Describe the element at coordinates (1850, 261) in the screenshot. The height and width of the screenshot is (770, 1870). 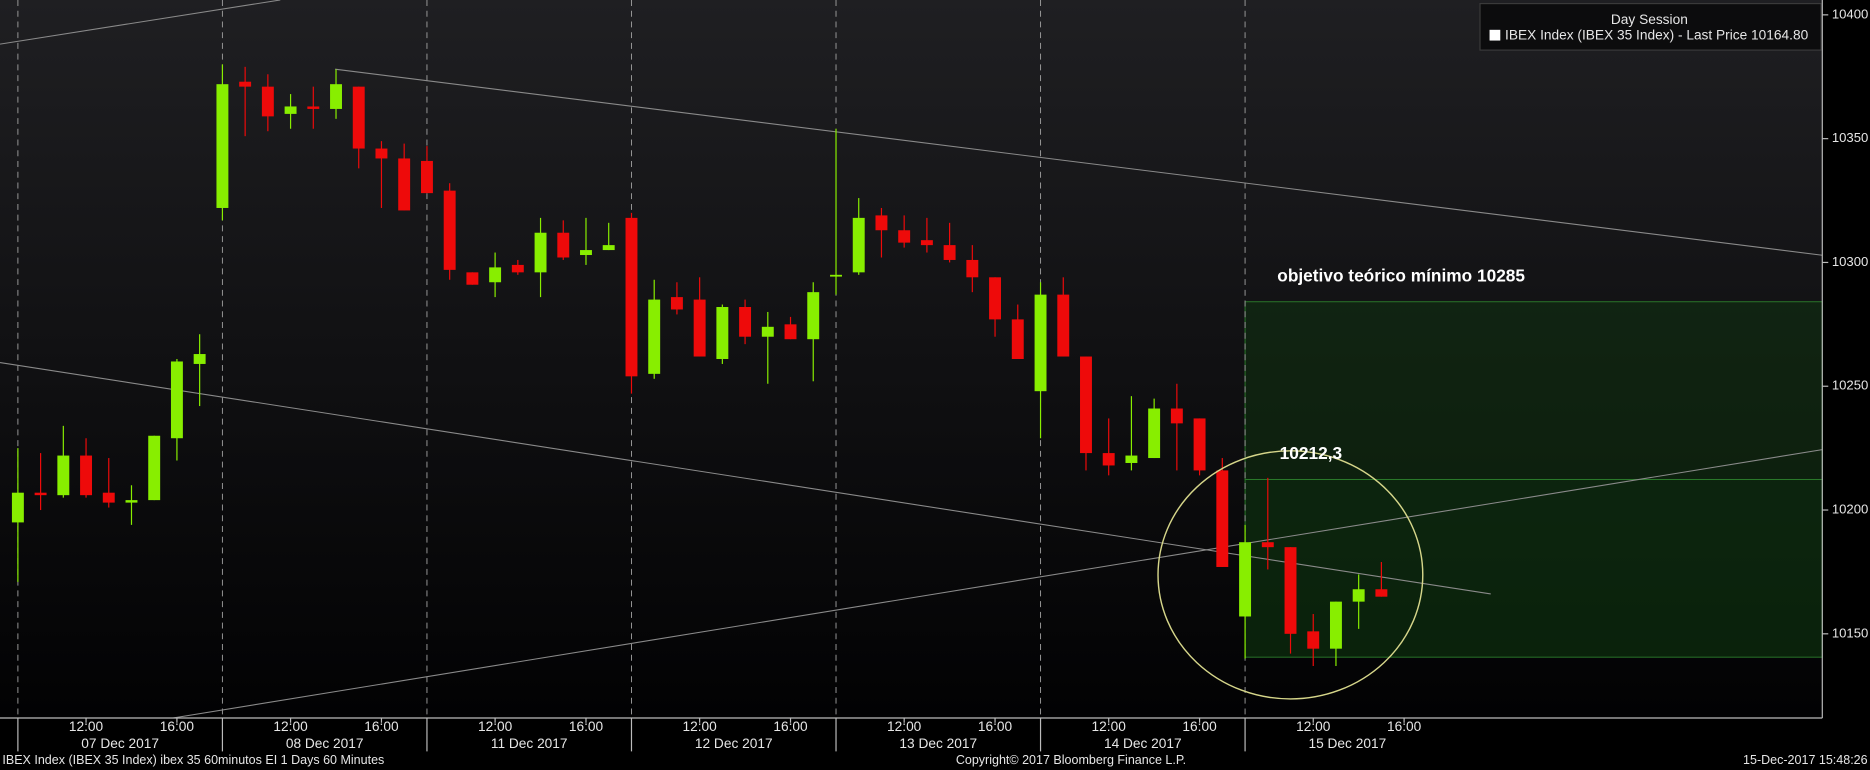
I see `y-tick-label: 10300` at that location.